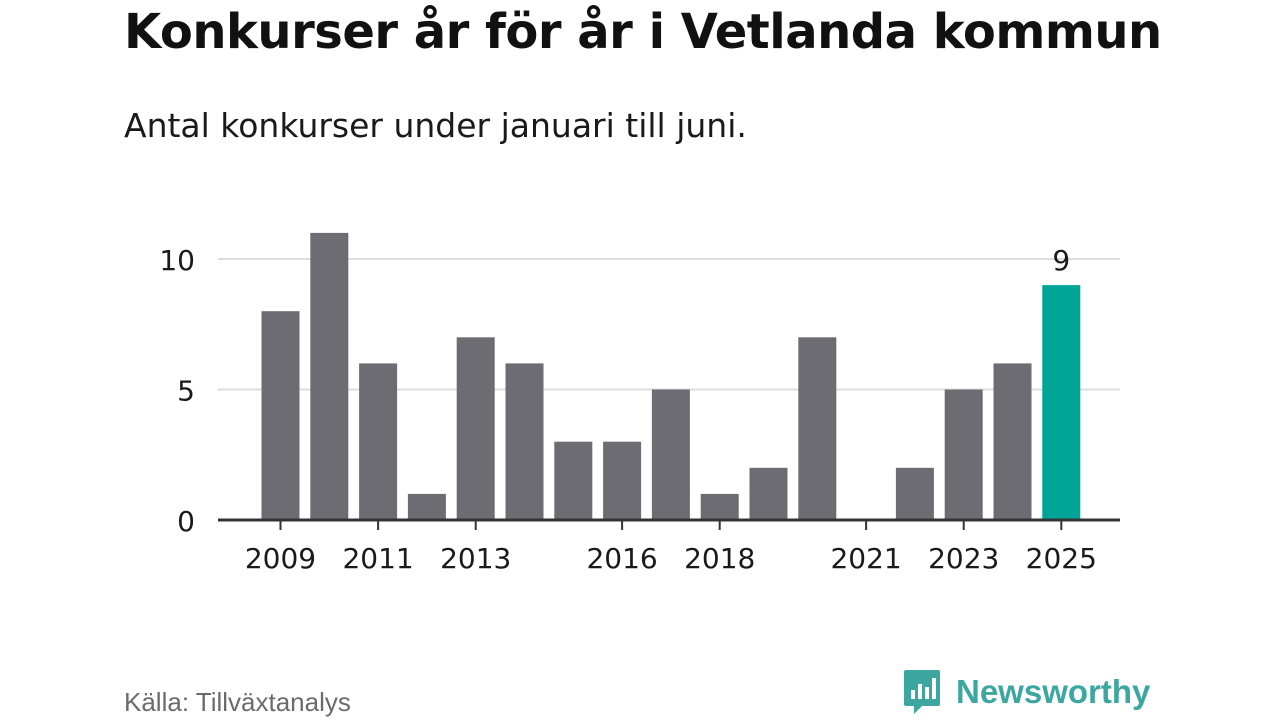  I want to click on x-tick-label: 2018, so click(719, 558).